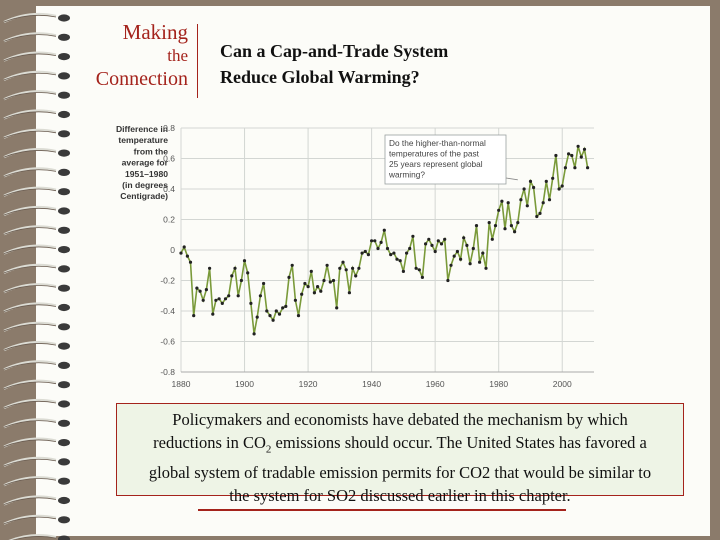 The image size is (720, 540). What do you see at coordinates (244, 384) in the screenshot?
I see `x-tick-label: 1900` at bounding box center [244, 384].